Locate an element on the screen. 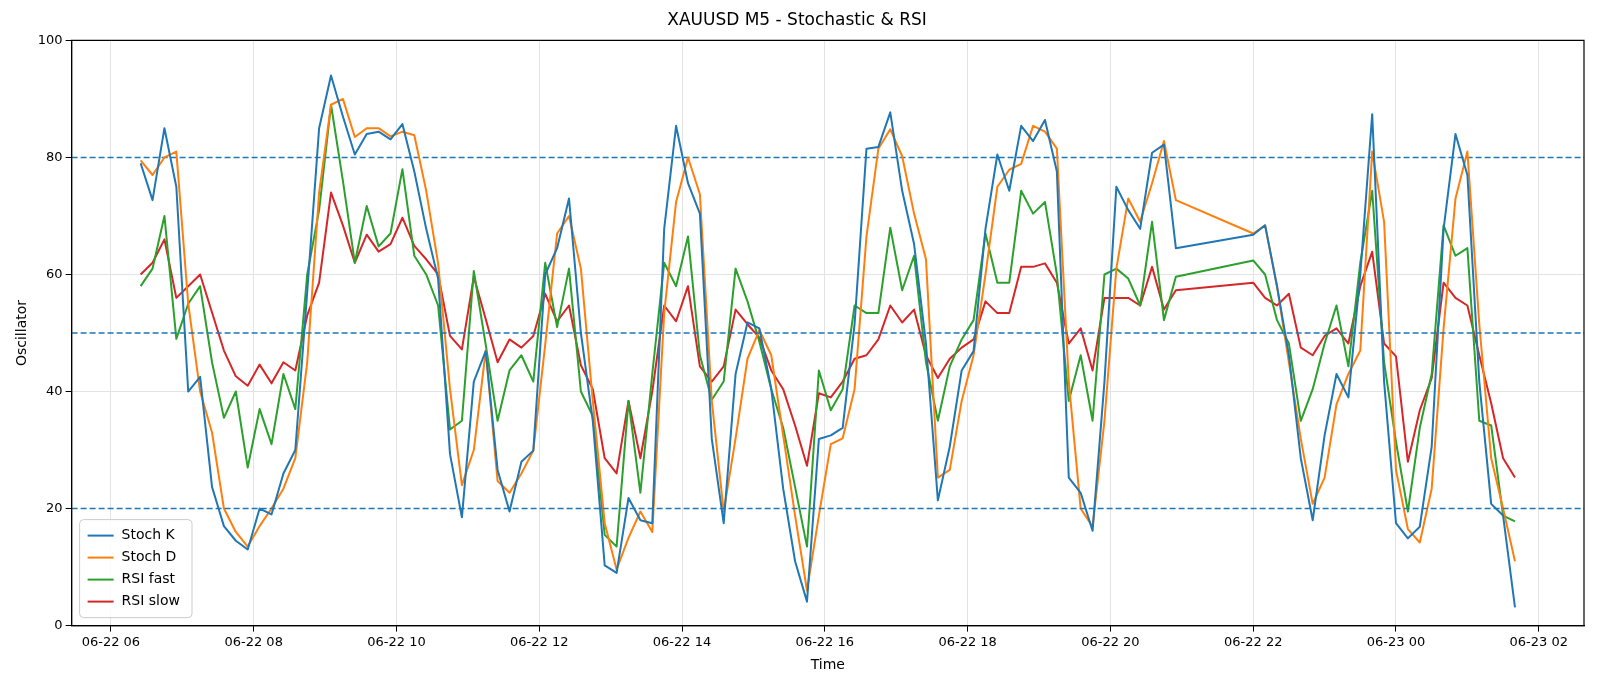  y-axis-title: Oscillator is located at coordinates (21, 333).